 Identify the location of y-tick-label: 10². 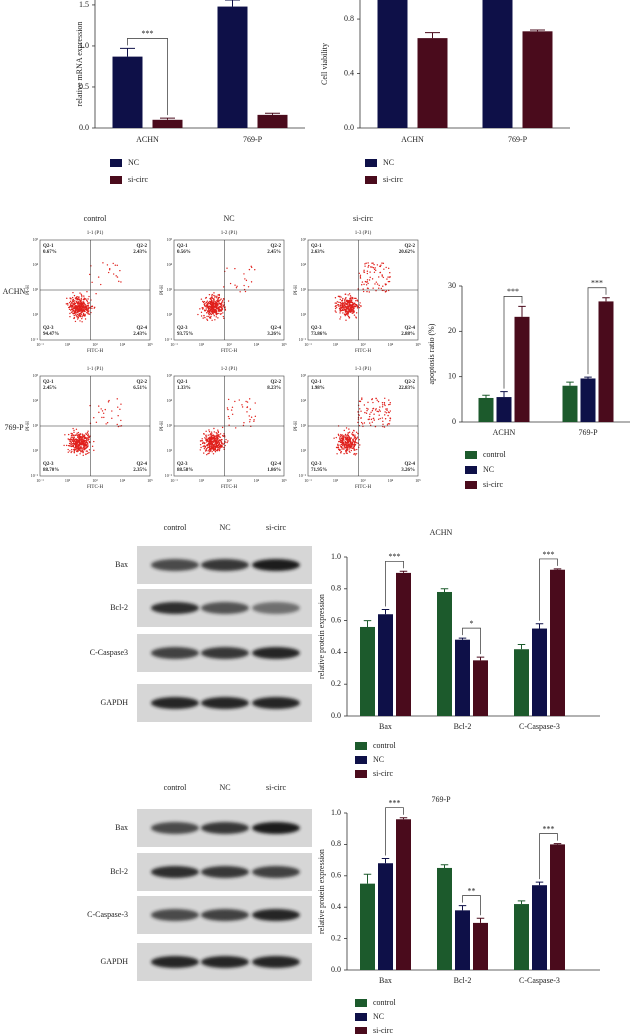
(36, 450).